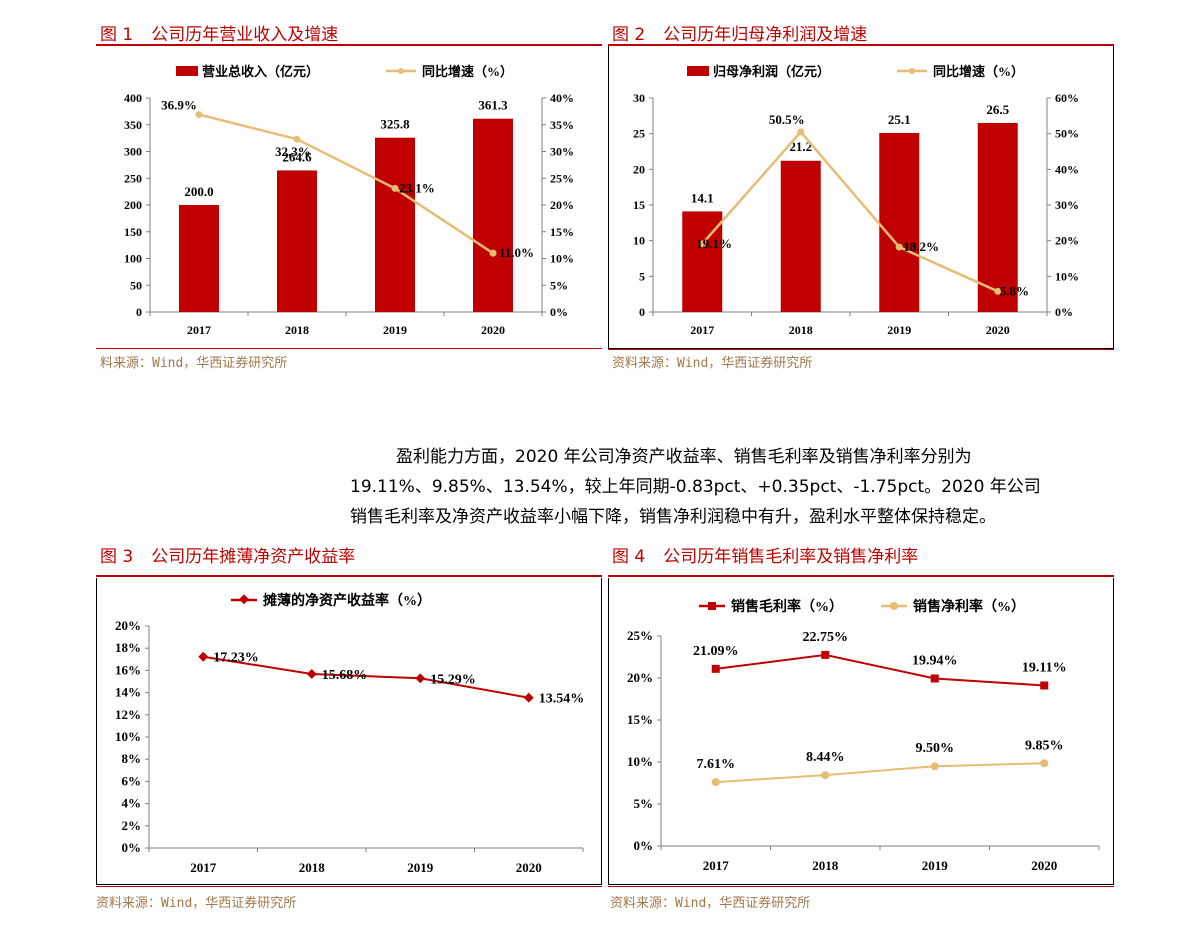 Image resolution: width=1191 pixels, height=931 pixels. What do you see at coordinates (861, 576) in the screenshot?
I see `figure-4-top-rule` at bounding box center [861, 576].